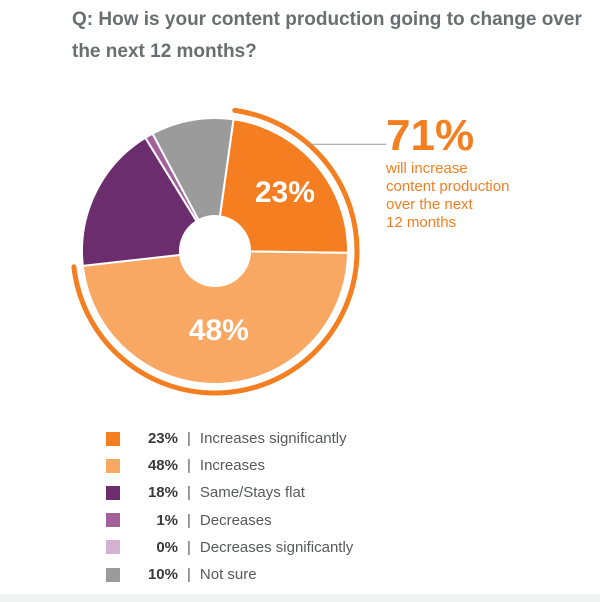 The height and width of the screenshot is (602, 600). Describe the element at coordinates (252, 493) in the screenshot. I see `legend-label: Same/Stays flat` at that location.